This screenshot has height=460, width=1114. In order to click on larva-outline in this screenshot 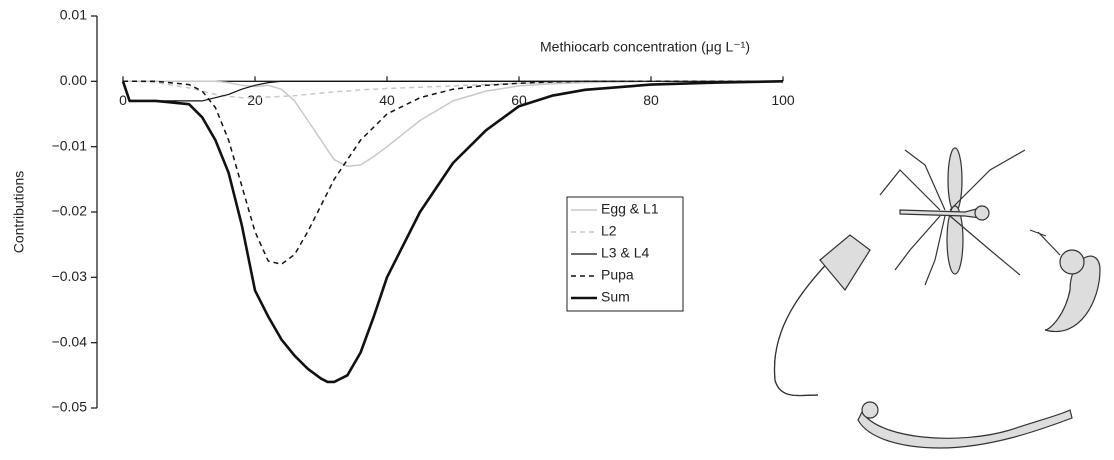, I will do `click(807, 323)`.